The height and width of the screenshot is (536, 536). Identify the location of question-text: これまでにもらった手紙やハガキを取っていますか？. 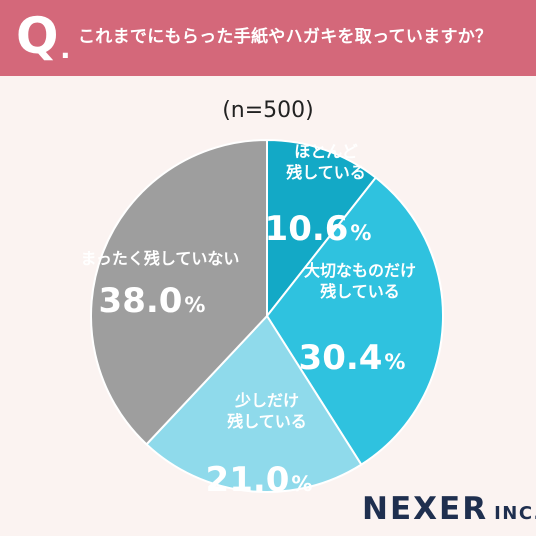
(285, 37).